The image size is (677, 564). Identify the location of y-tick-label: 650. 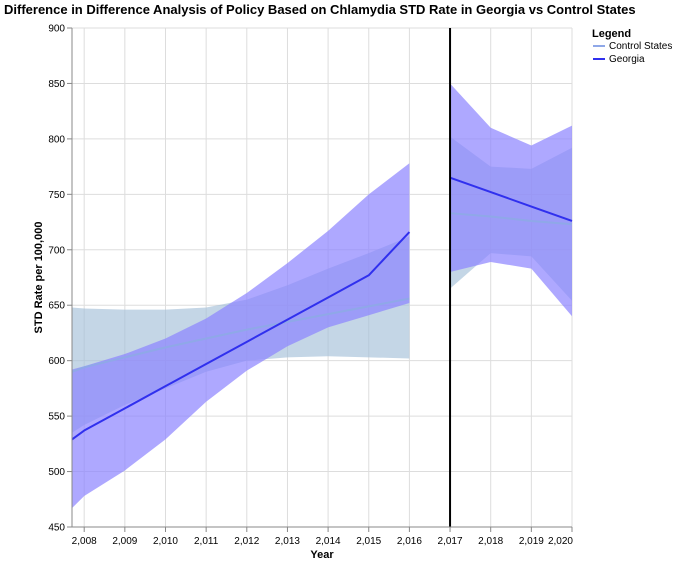
(56, 306).